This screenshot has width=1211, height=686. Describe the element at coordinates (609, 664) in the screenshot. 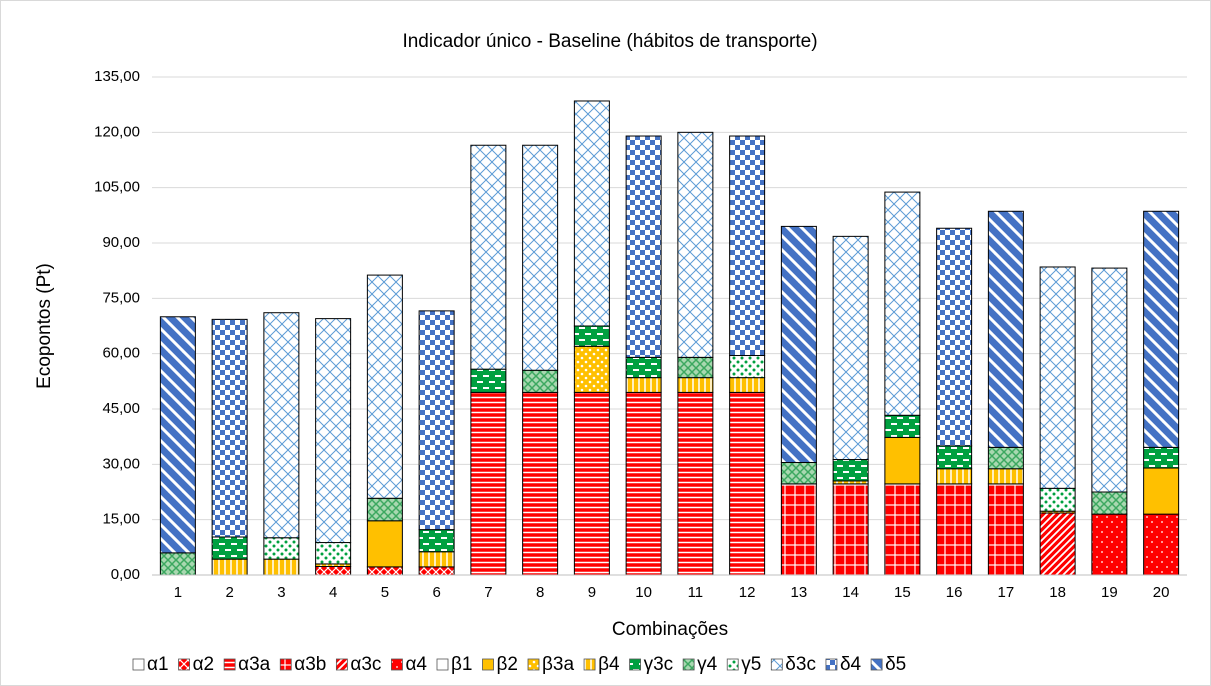

I see `legend-label: β4` at that location.